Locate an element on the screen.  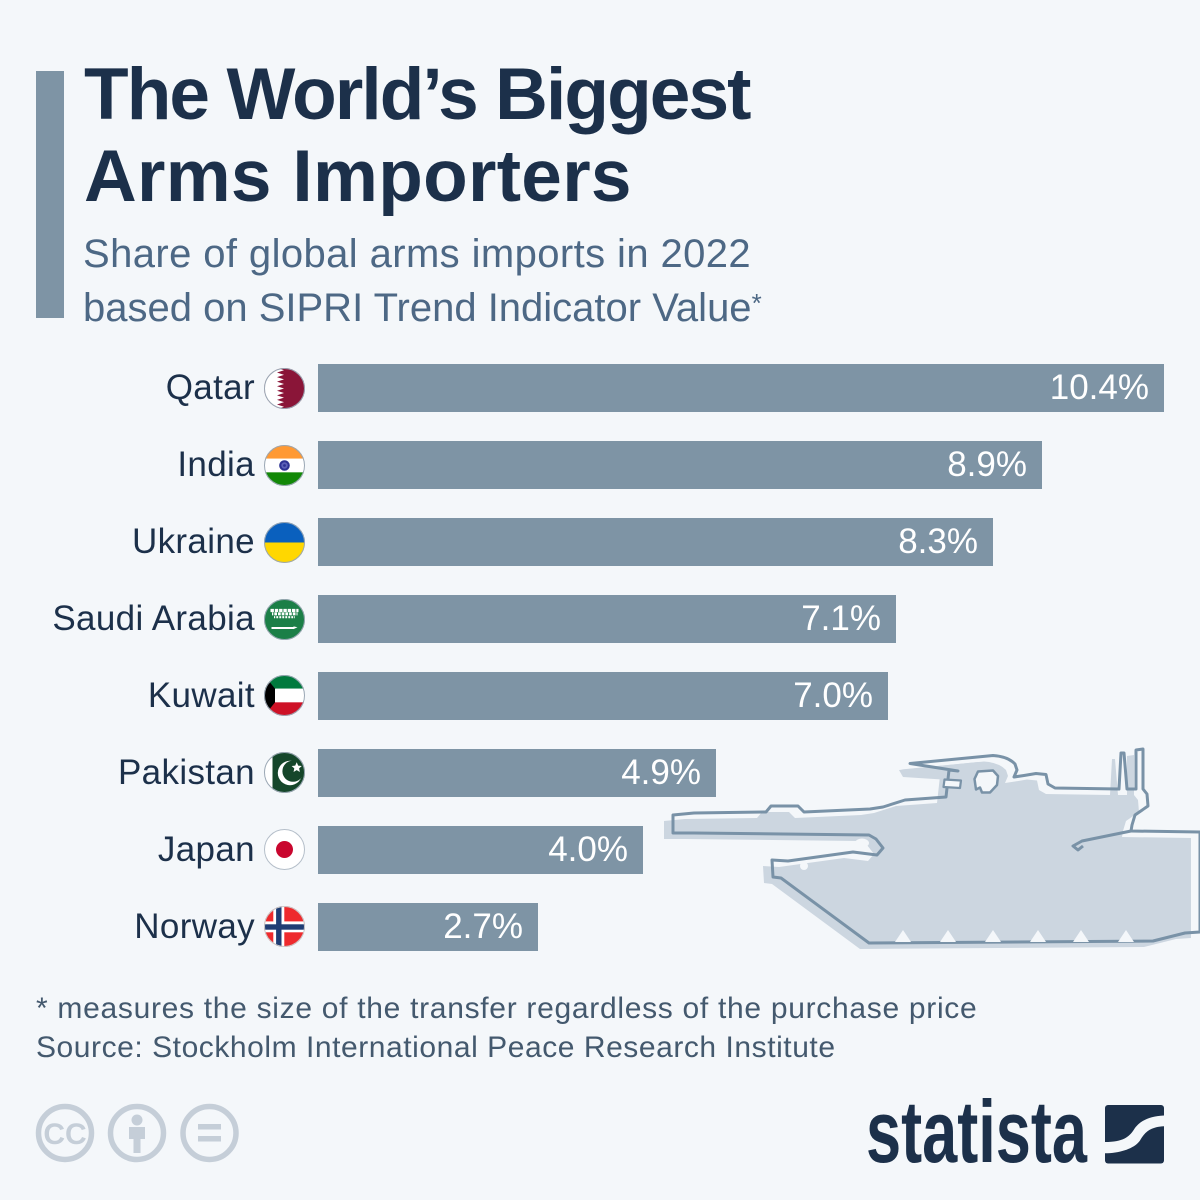
svg-text: CC is located at coordinates (64, 1134).